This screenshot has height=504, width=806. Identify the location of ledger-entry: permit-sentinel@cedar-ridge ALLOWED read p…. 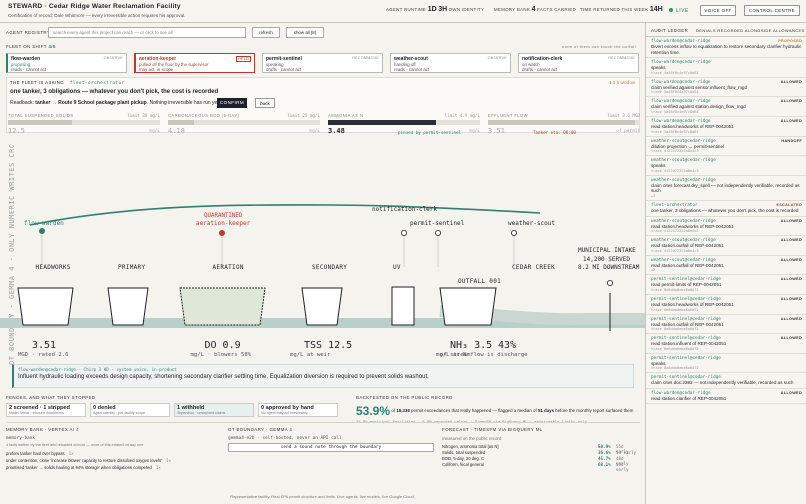
(726, 285).